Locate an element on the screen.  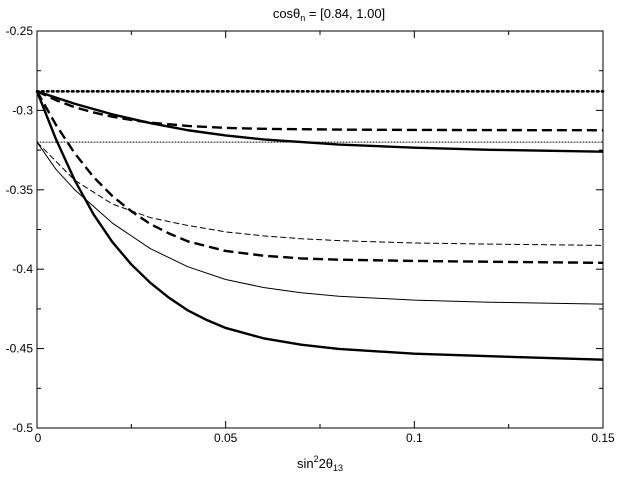
x-tick-label: 0 is located at coordinates (38, 438).